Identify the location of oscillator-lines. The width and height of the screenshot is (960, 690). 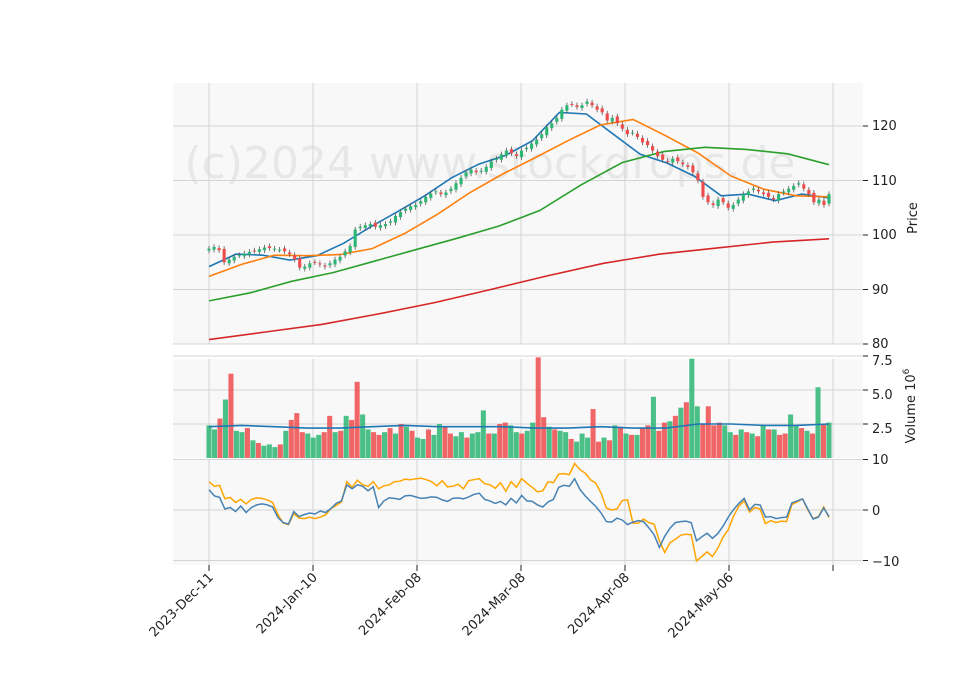
(519, 512).